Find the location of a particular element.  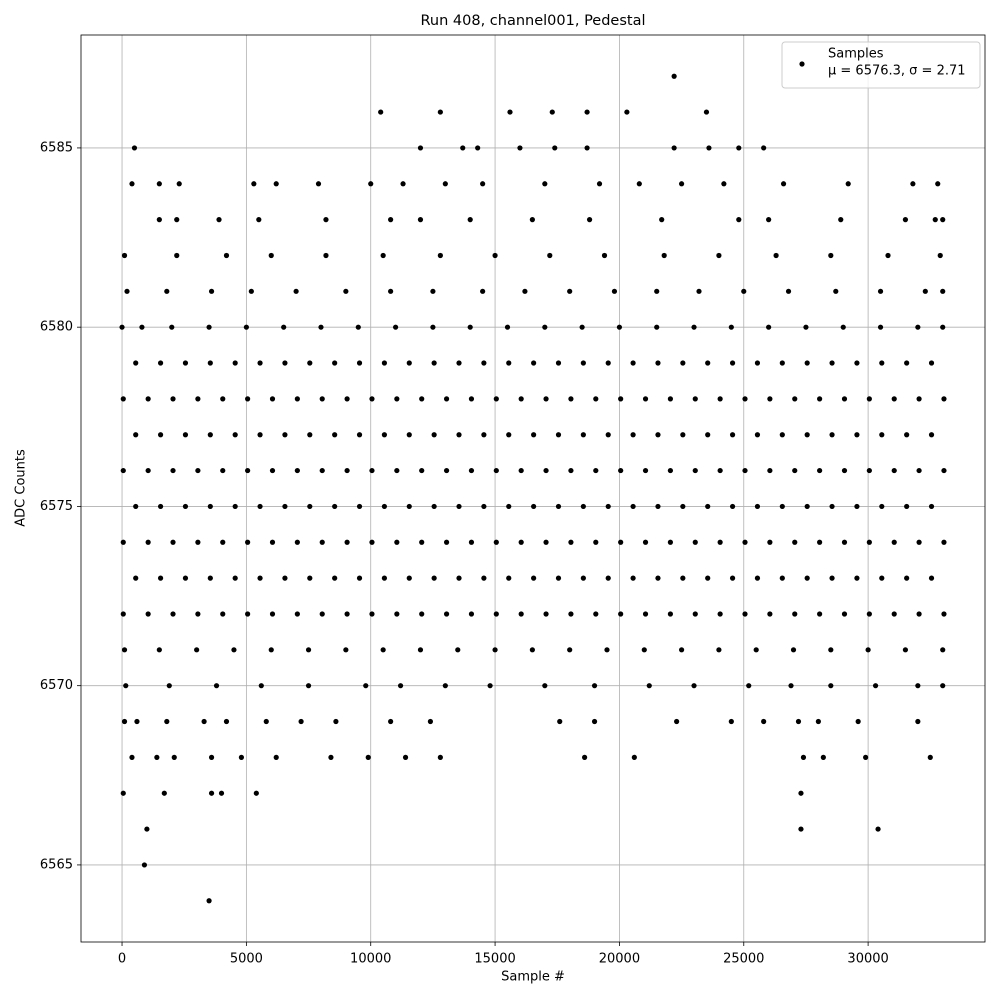

y-tick-label: 6565 is located at coordinates (56, 864).